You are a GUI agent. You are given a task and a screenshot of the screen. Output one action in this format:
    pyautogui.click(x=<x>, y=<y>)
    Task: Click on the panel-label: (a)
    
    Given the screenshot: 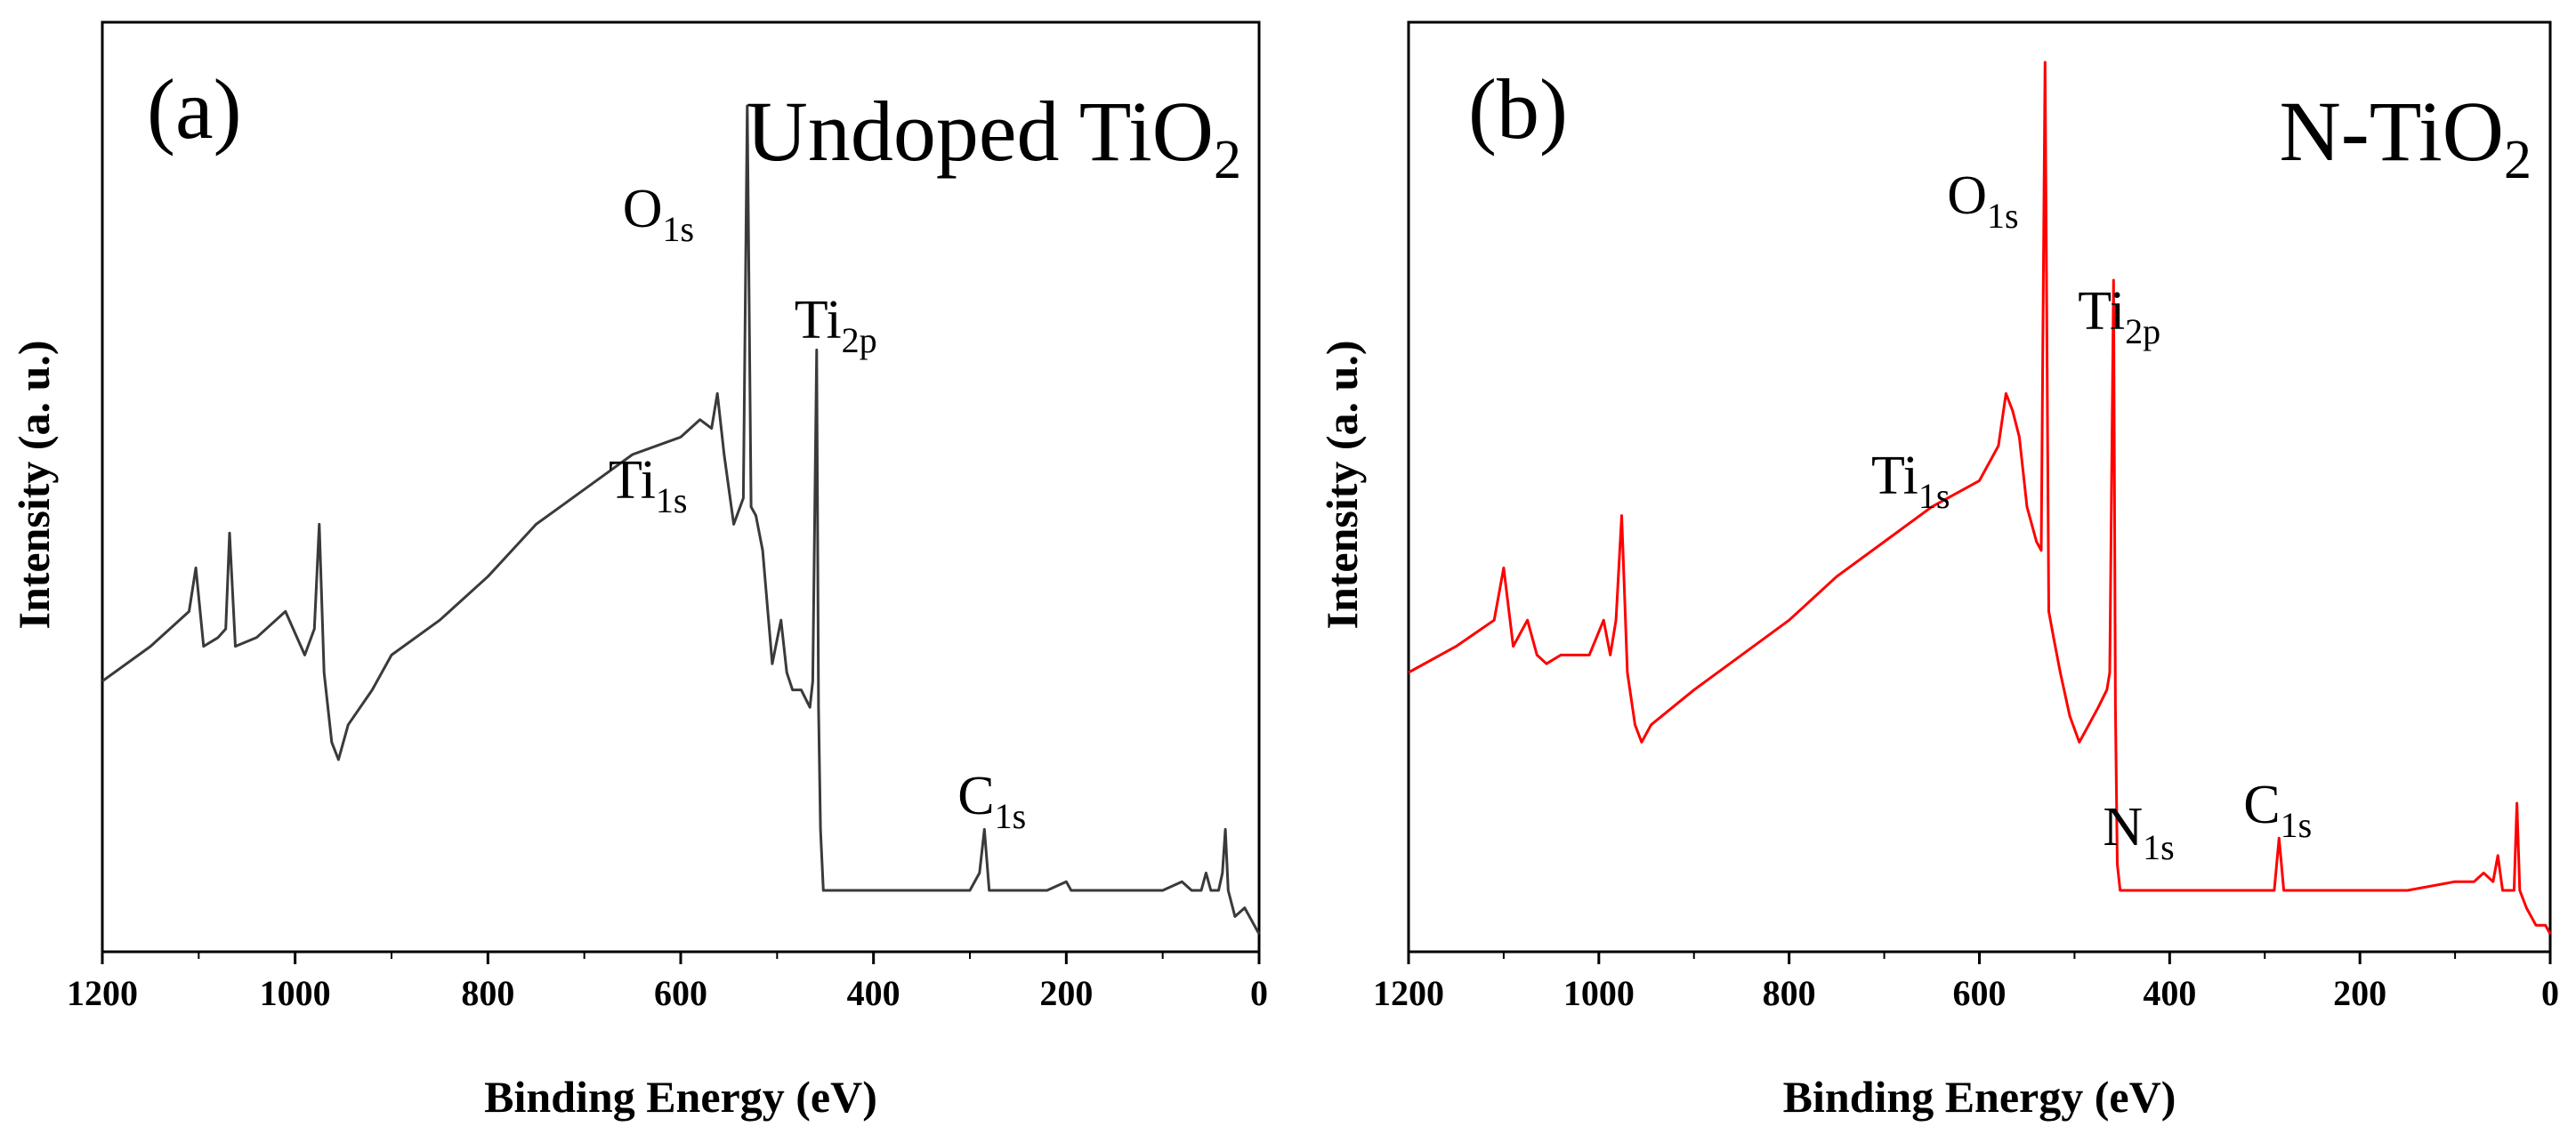 What is the action you would take?
    pyautogui.click(x=194, y=109)
    